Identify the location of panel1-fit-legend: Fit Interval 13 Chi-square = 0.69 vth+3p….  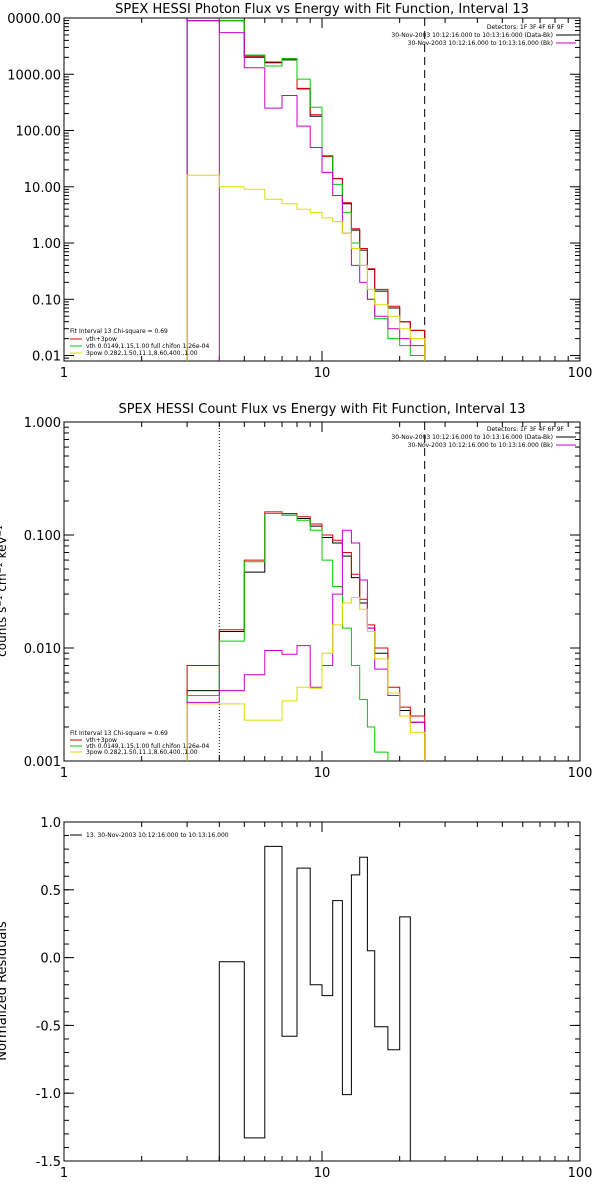
(139, 342).